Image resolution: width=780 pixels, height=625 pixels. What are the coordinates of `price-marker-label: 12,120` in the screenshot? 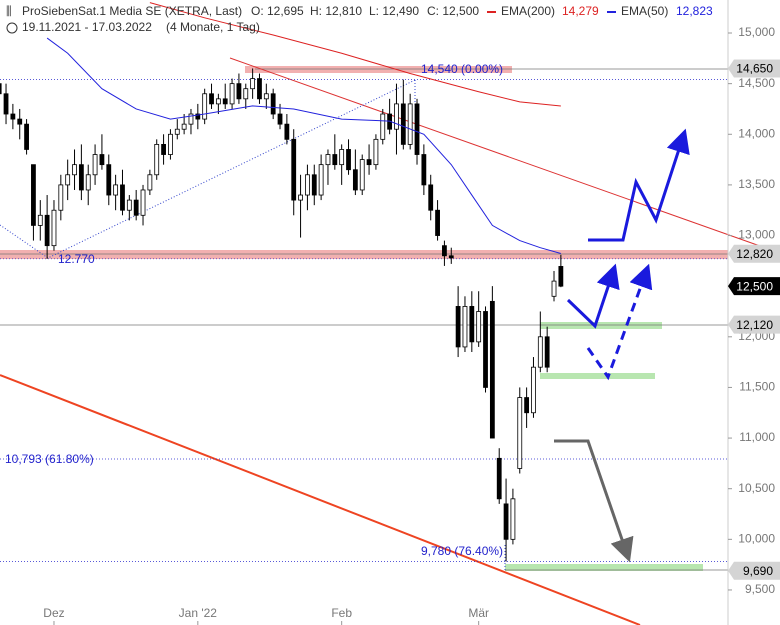 It's located at (754, 325).